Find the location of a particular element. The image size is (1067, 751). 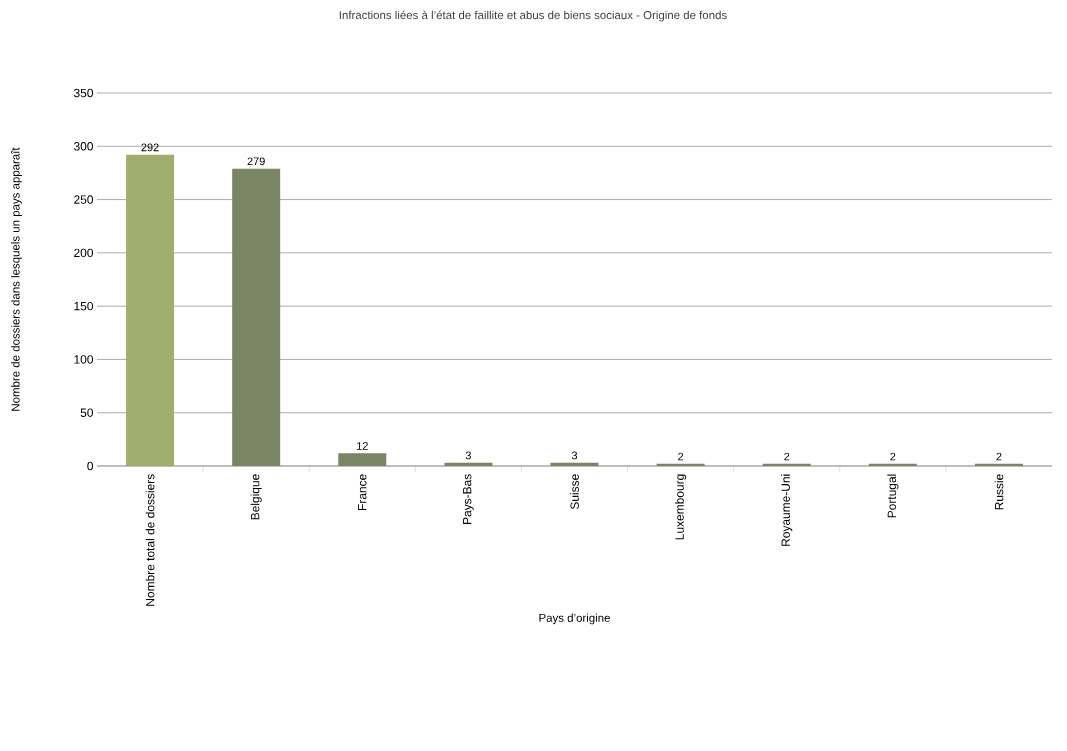

x-tick-label: Portugal is located at coordinates (893, 496).